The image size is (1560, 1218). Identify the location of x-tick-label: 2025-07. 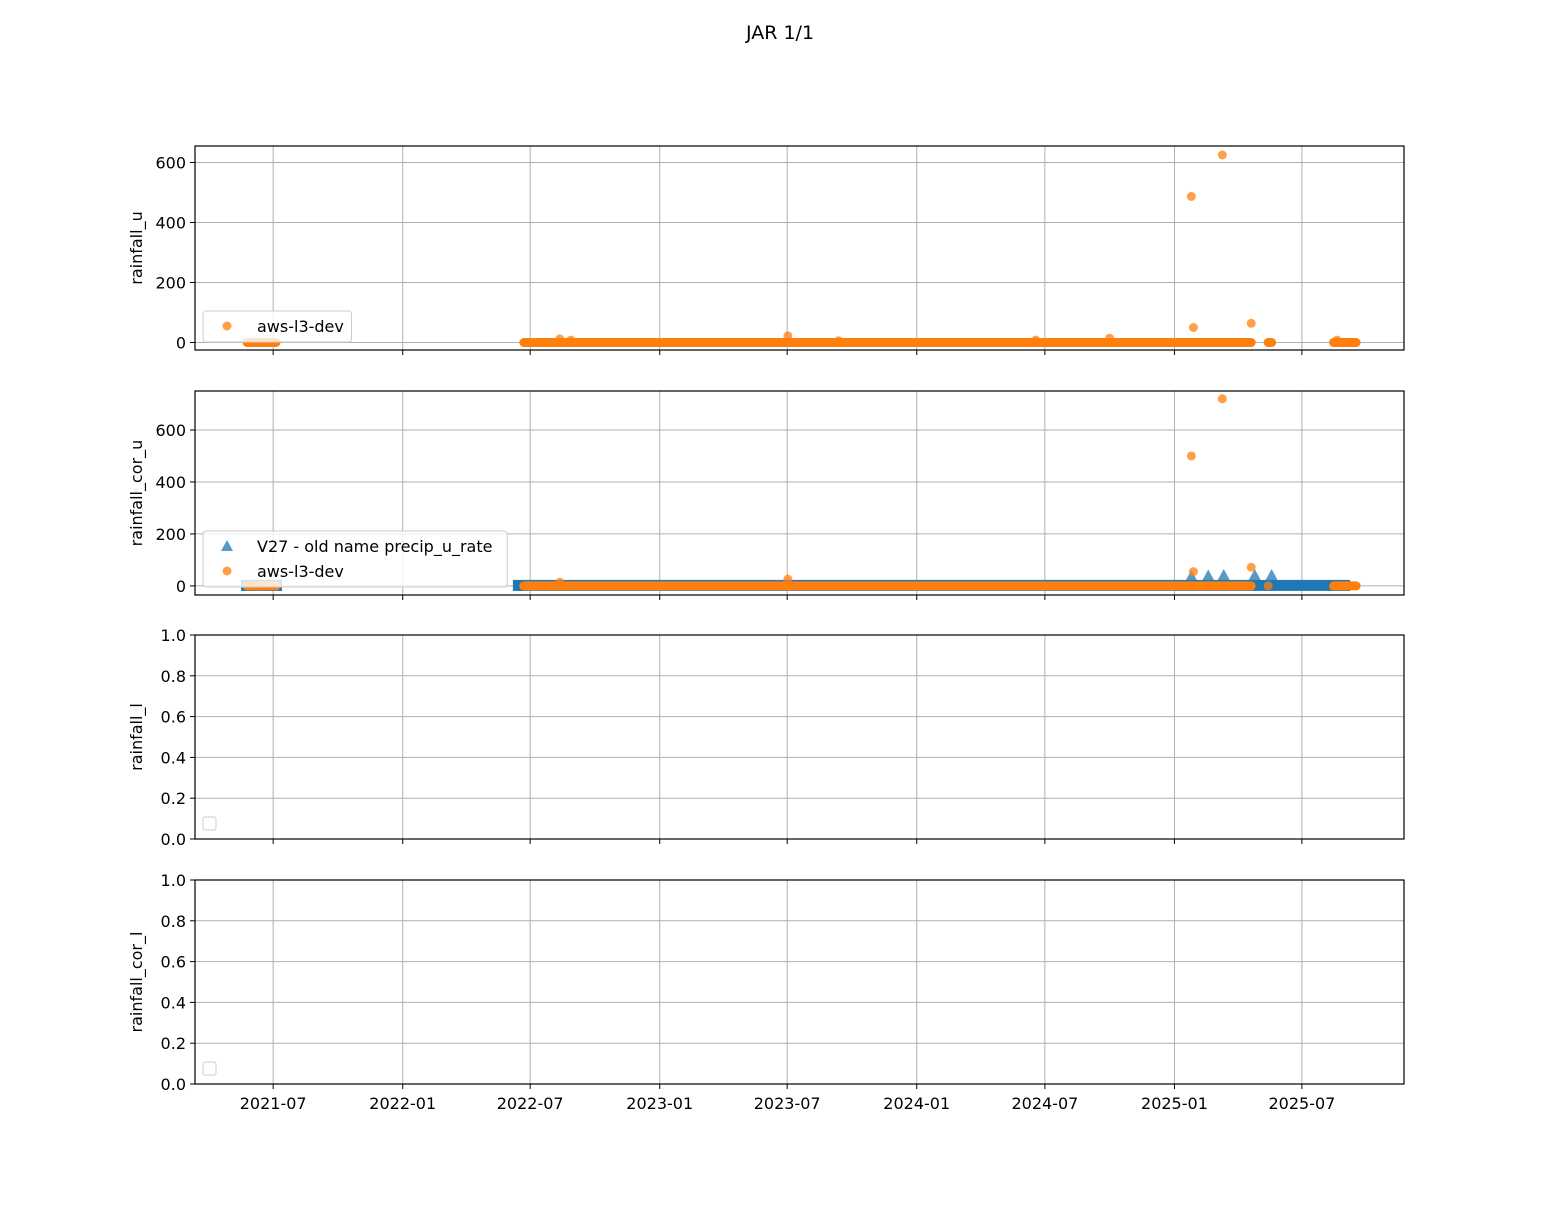
(1301, 1103).